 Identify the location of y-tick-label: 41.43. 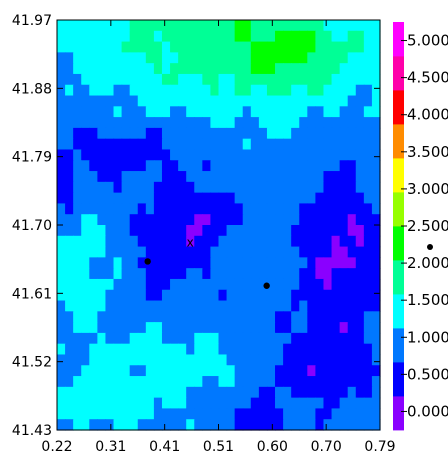
(32, 431).